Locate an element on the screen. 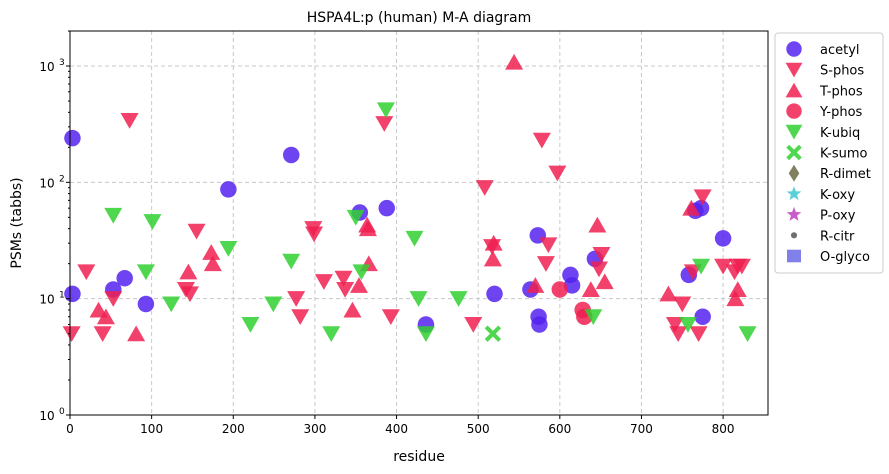 This screenshot has width=889, height=474. legend-frame is located at coordinates (829, 153).